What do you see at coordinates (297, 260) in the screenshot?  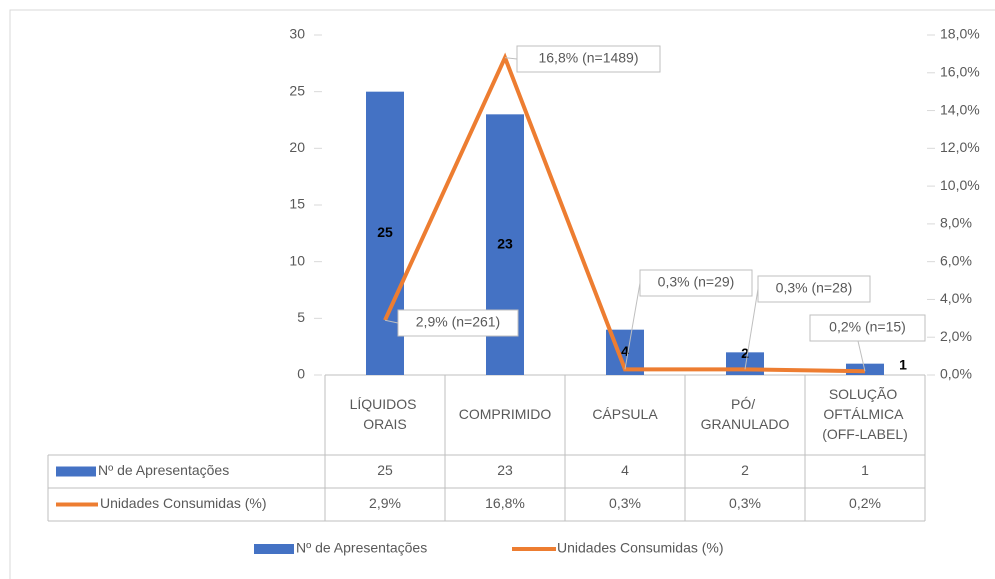 I see `y-tick-label: 10` at bounding box center [297, 260].